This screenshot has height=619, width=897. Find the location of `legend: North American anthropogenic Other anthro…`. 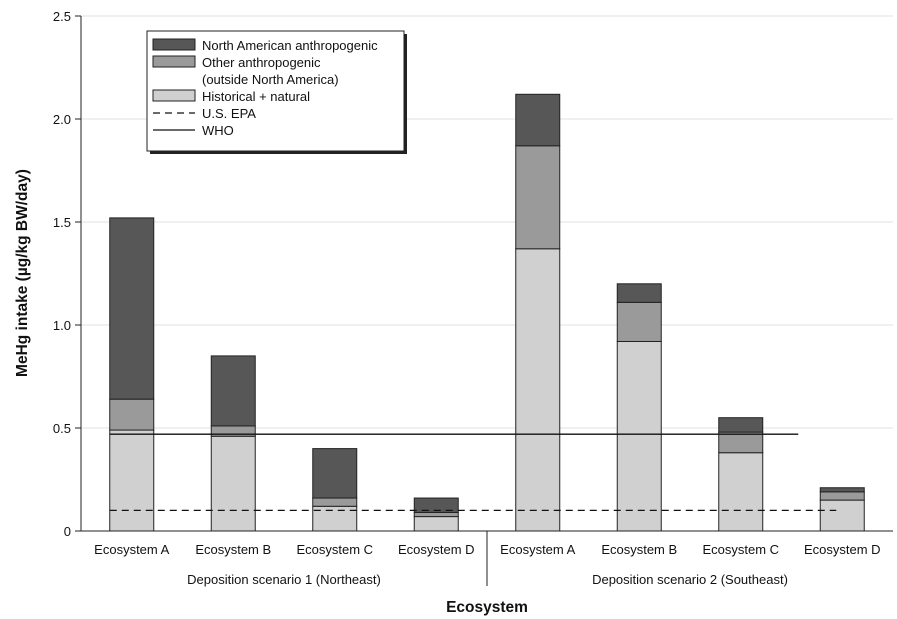

legend: North American anthropogenic Other anthro… is located at coordinates (276, 92).